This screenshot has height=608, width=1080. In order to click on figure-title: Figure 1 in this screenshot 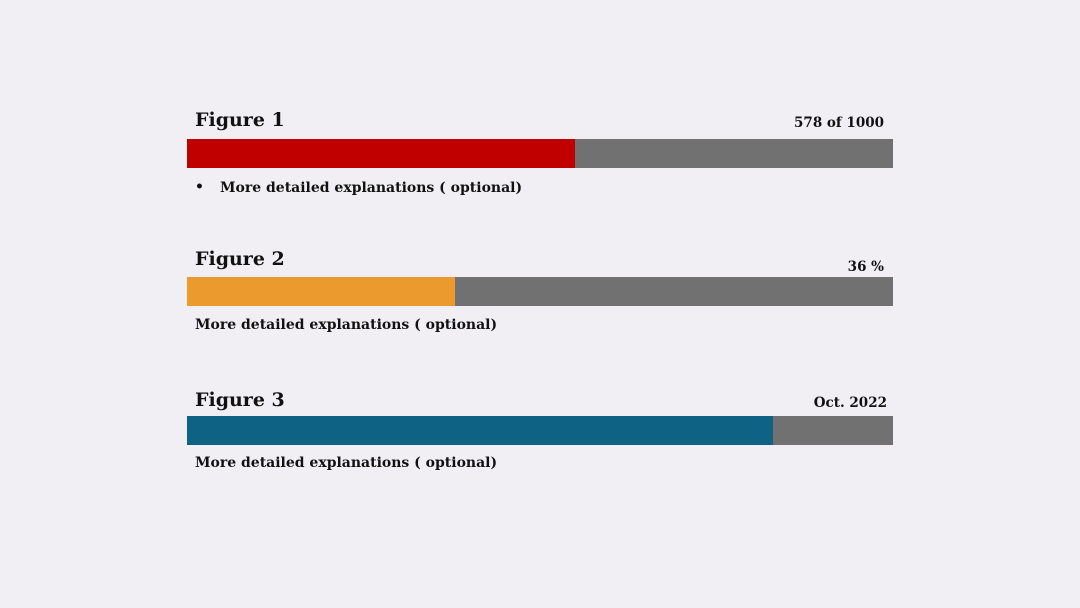, I will do `click(240, 120)`.